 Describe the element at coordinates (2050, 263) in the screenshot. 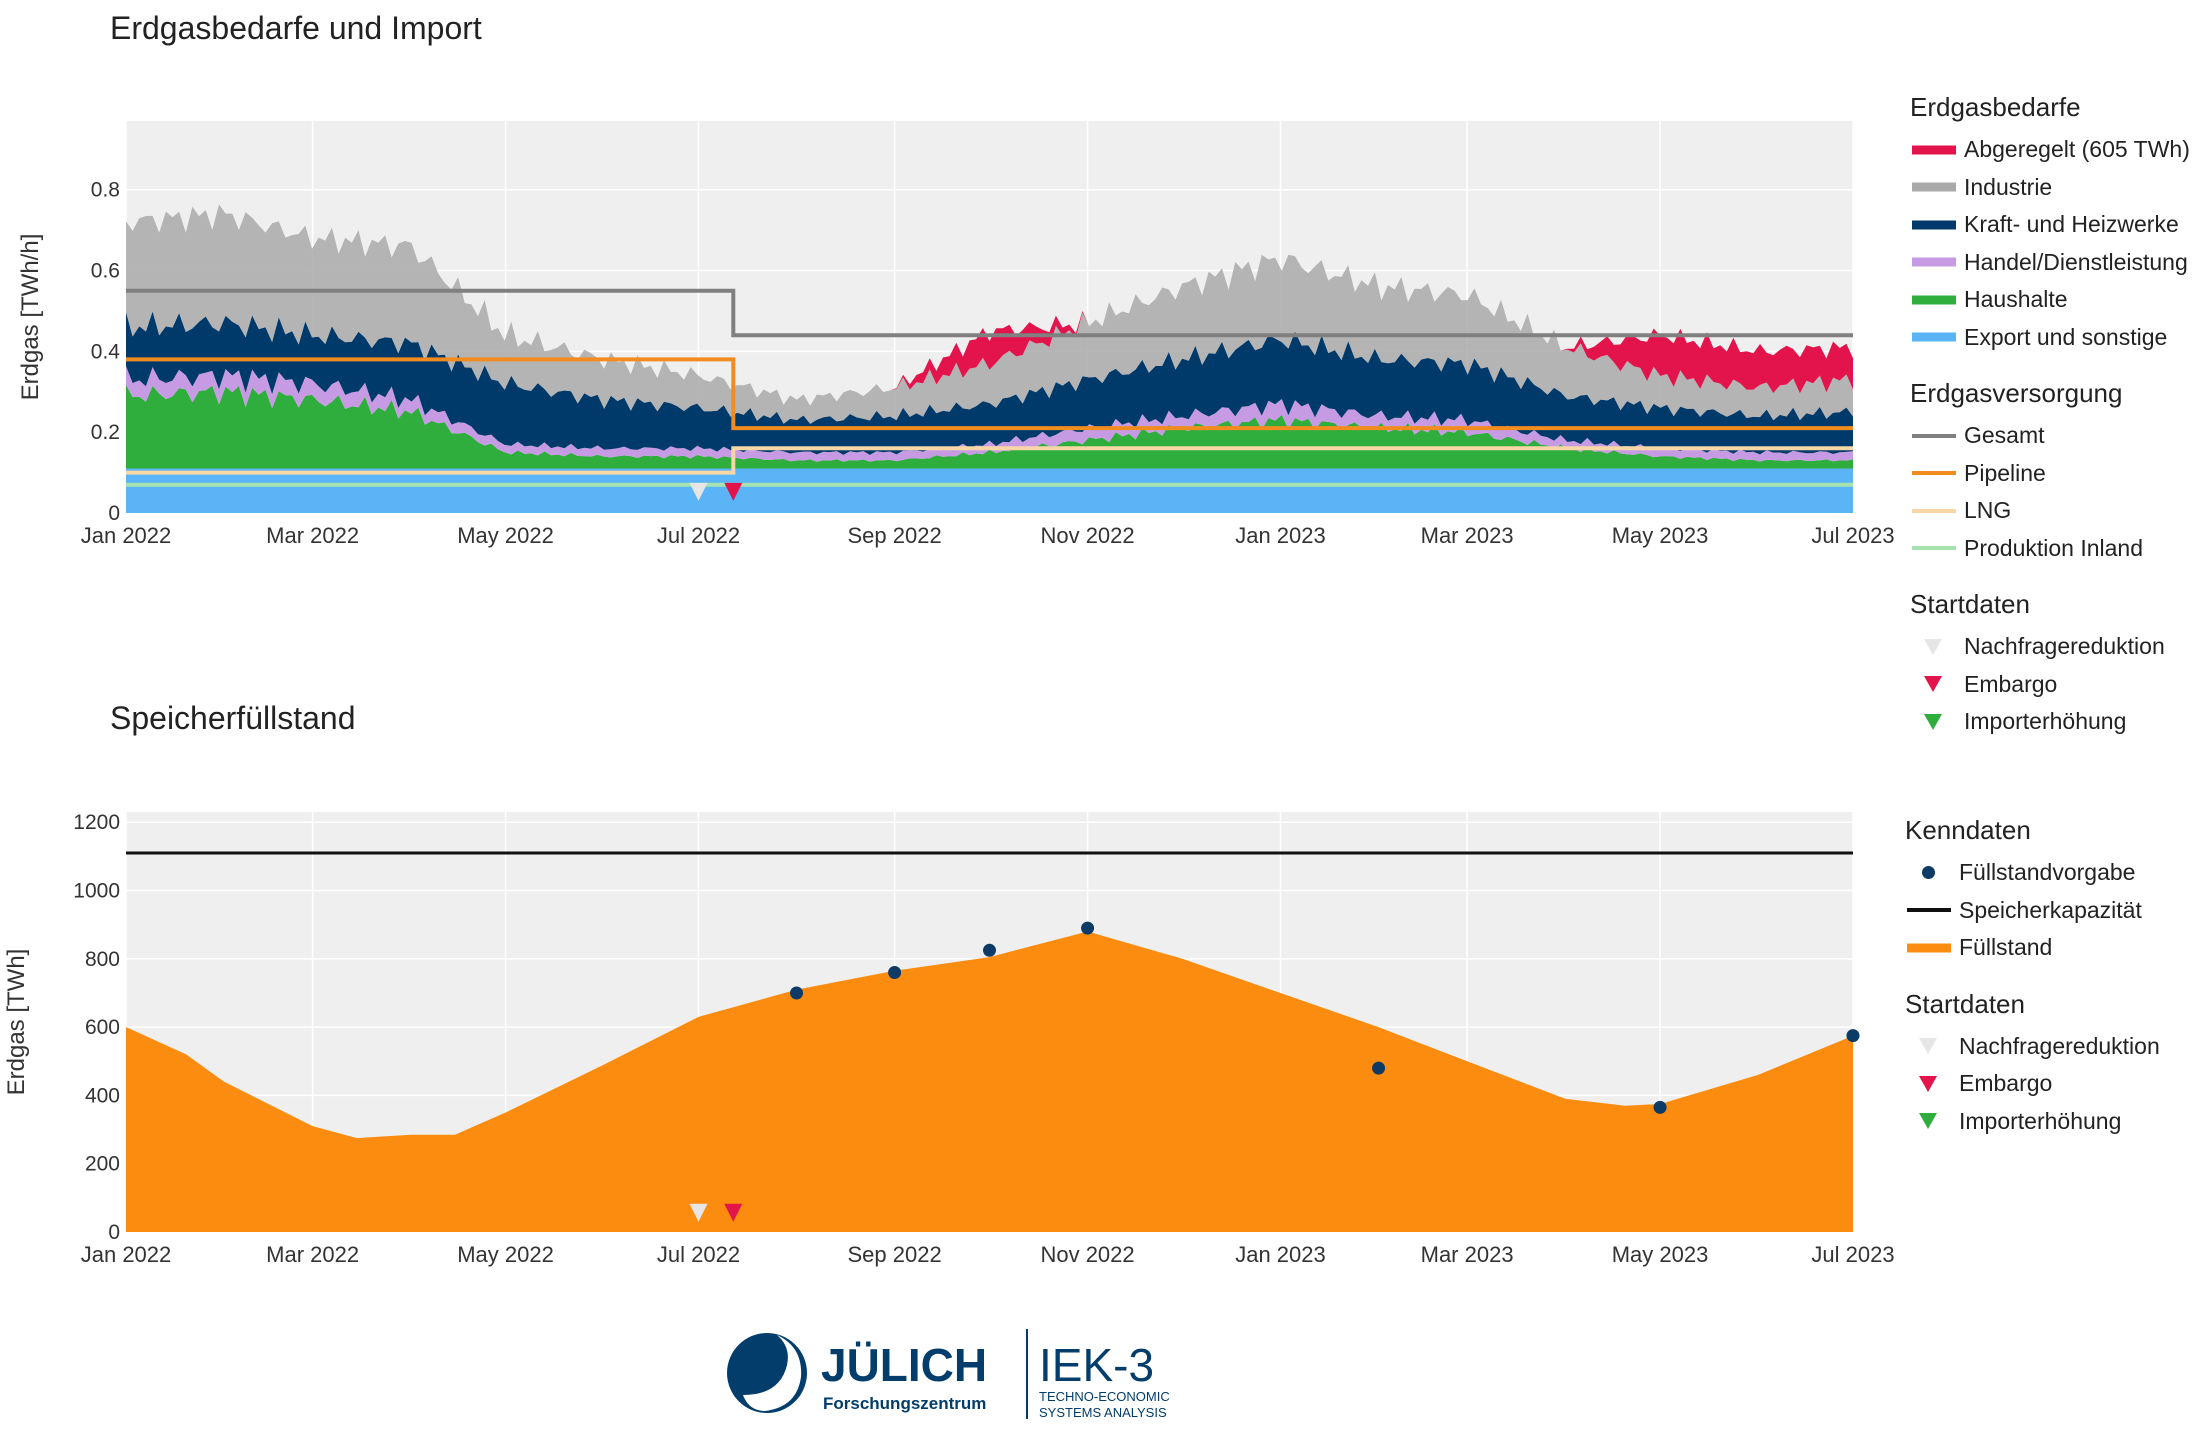

I see `legend-item-handel-dienstleistung: Handel/Dienstleistung` at that location.